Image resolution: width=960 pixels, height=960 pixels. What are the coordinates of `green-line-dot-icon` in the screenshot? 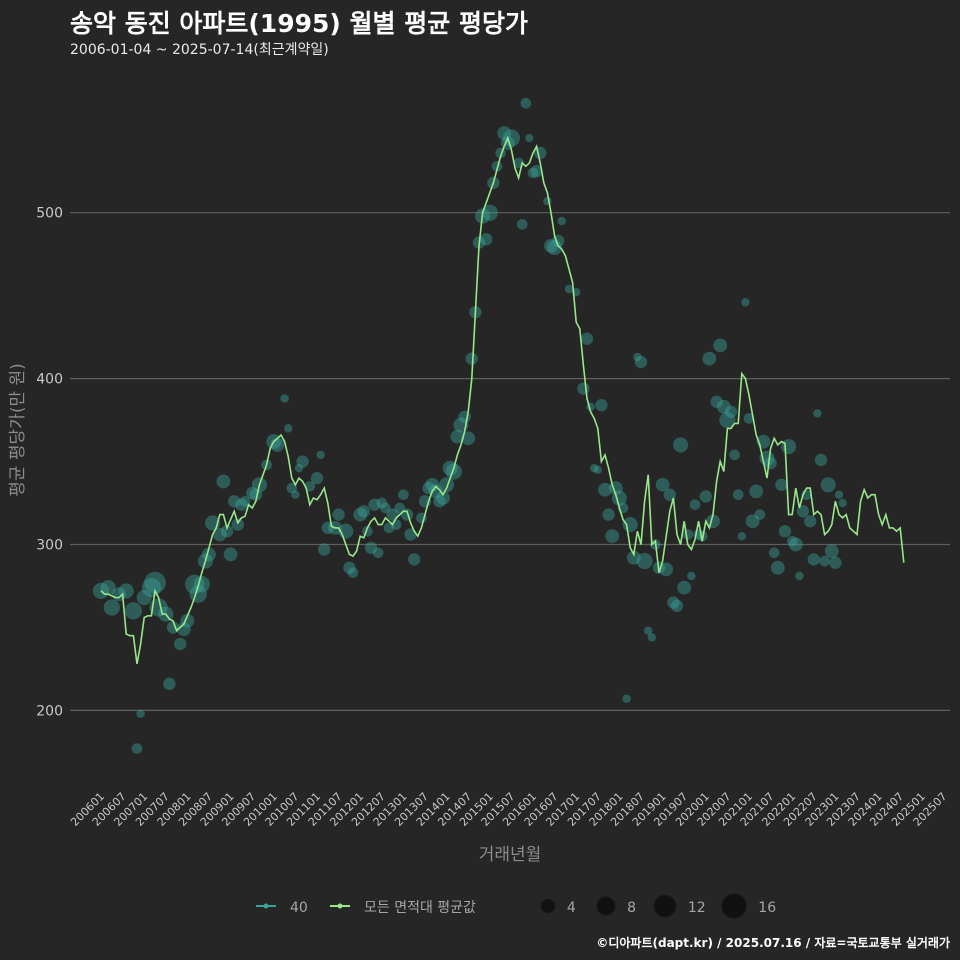 It's located at (340, 906).